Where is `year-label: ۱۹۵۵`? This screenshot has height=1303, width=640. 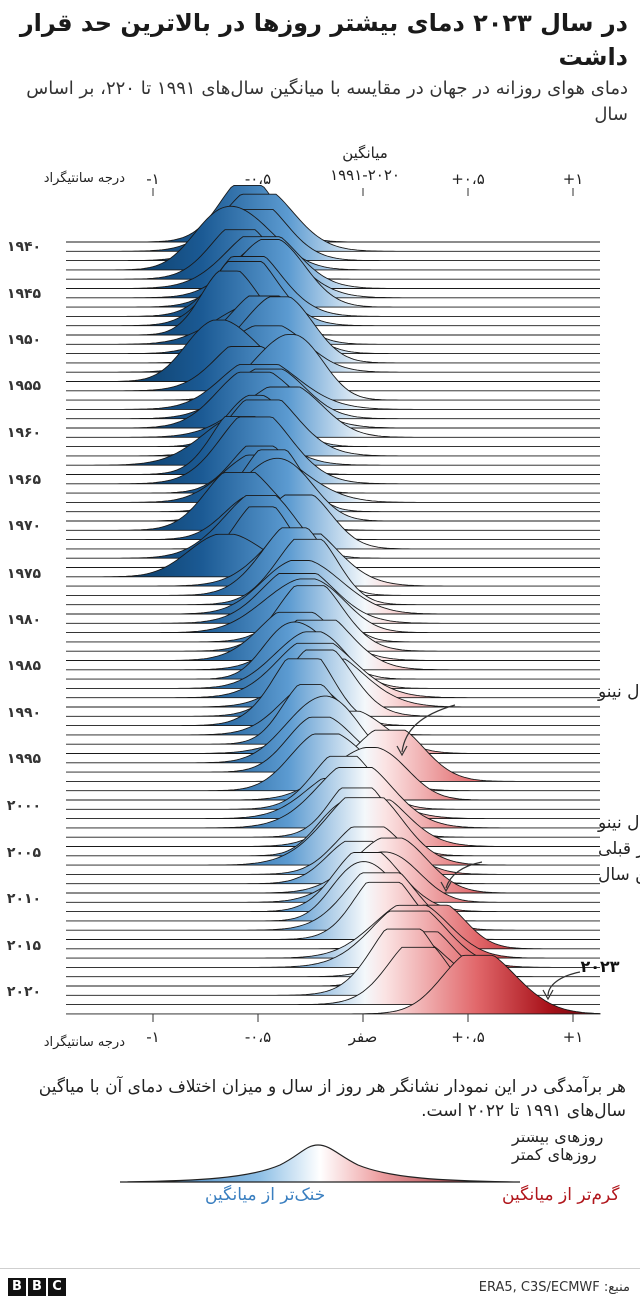
year-label: ۱۹۵۵ is located at coordinates (24, 386).